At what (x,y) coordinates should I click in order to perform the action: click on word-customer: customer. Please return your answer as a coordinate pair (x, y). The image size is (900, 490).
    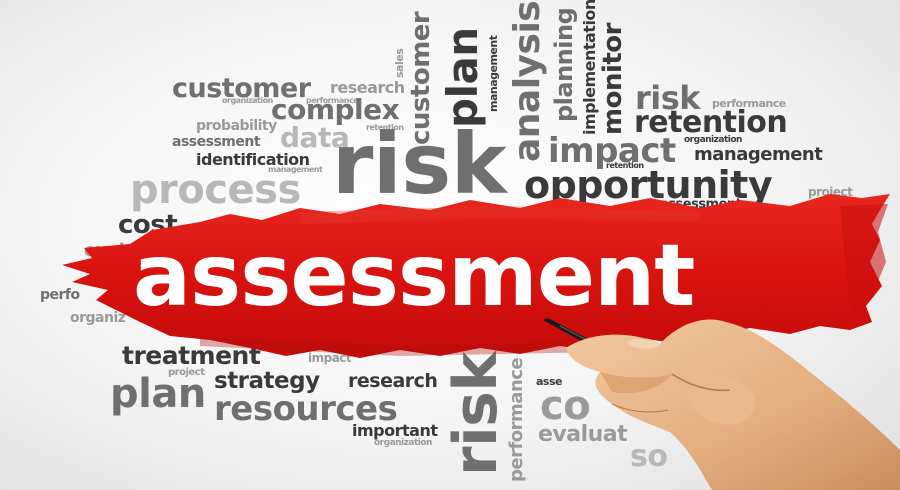
    Looking at the image, I should click on (241, 88).